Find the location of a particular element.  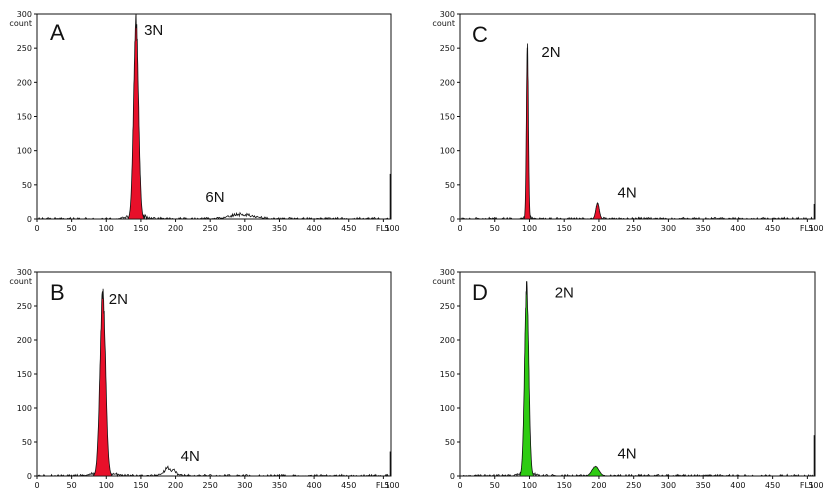

panel-letter: A is located at coordinates (57, 32).